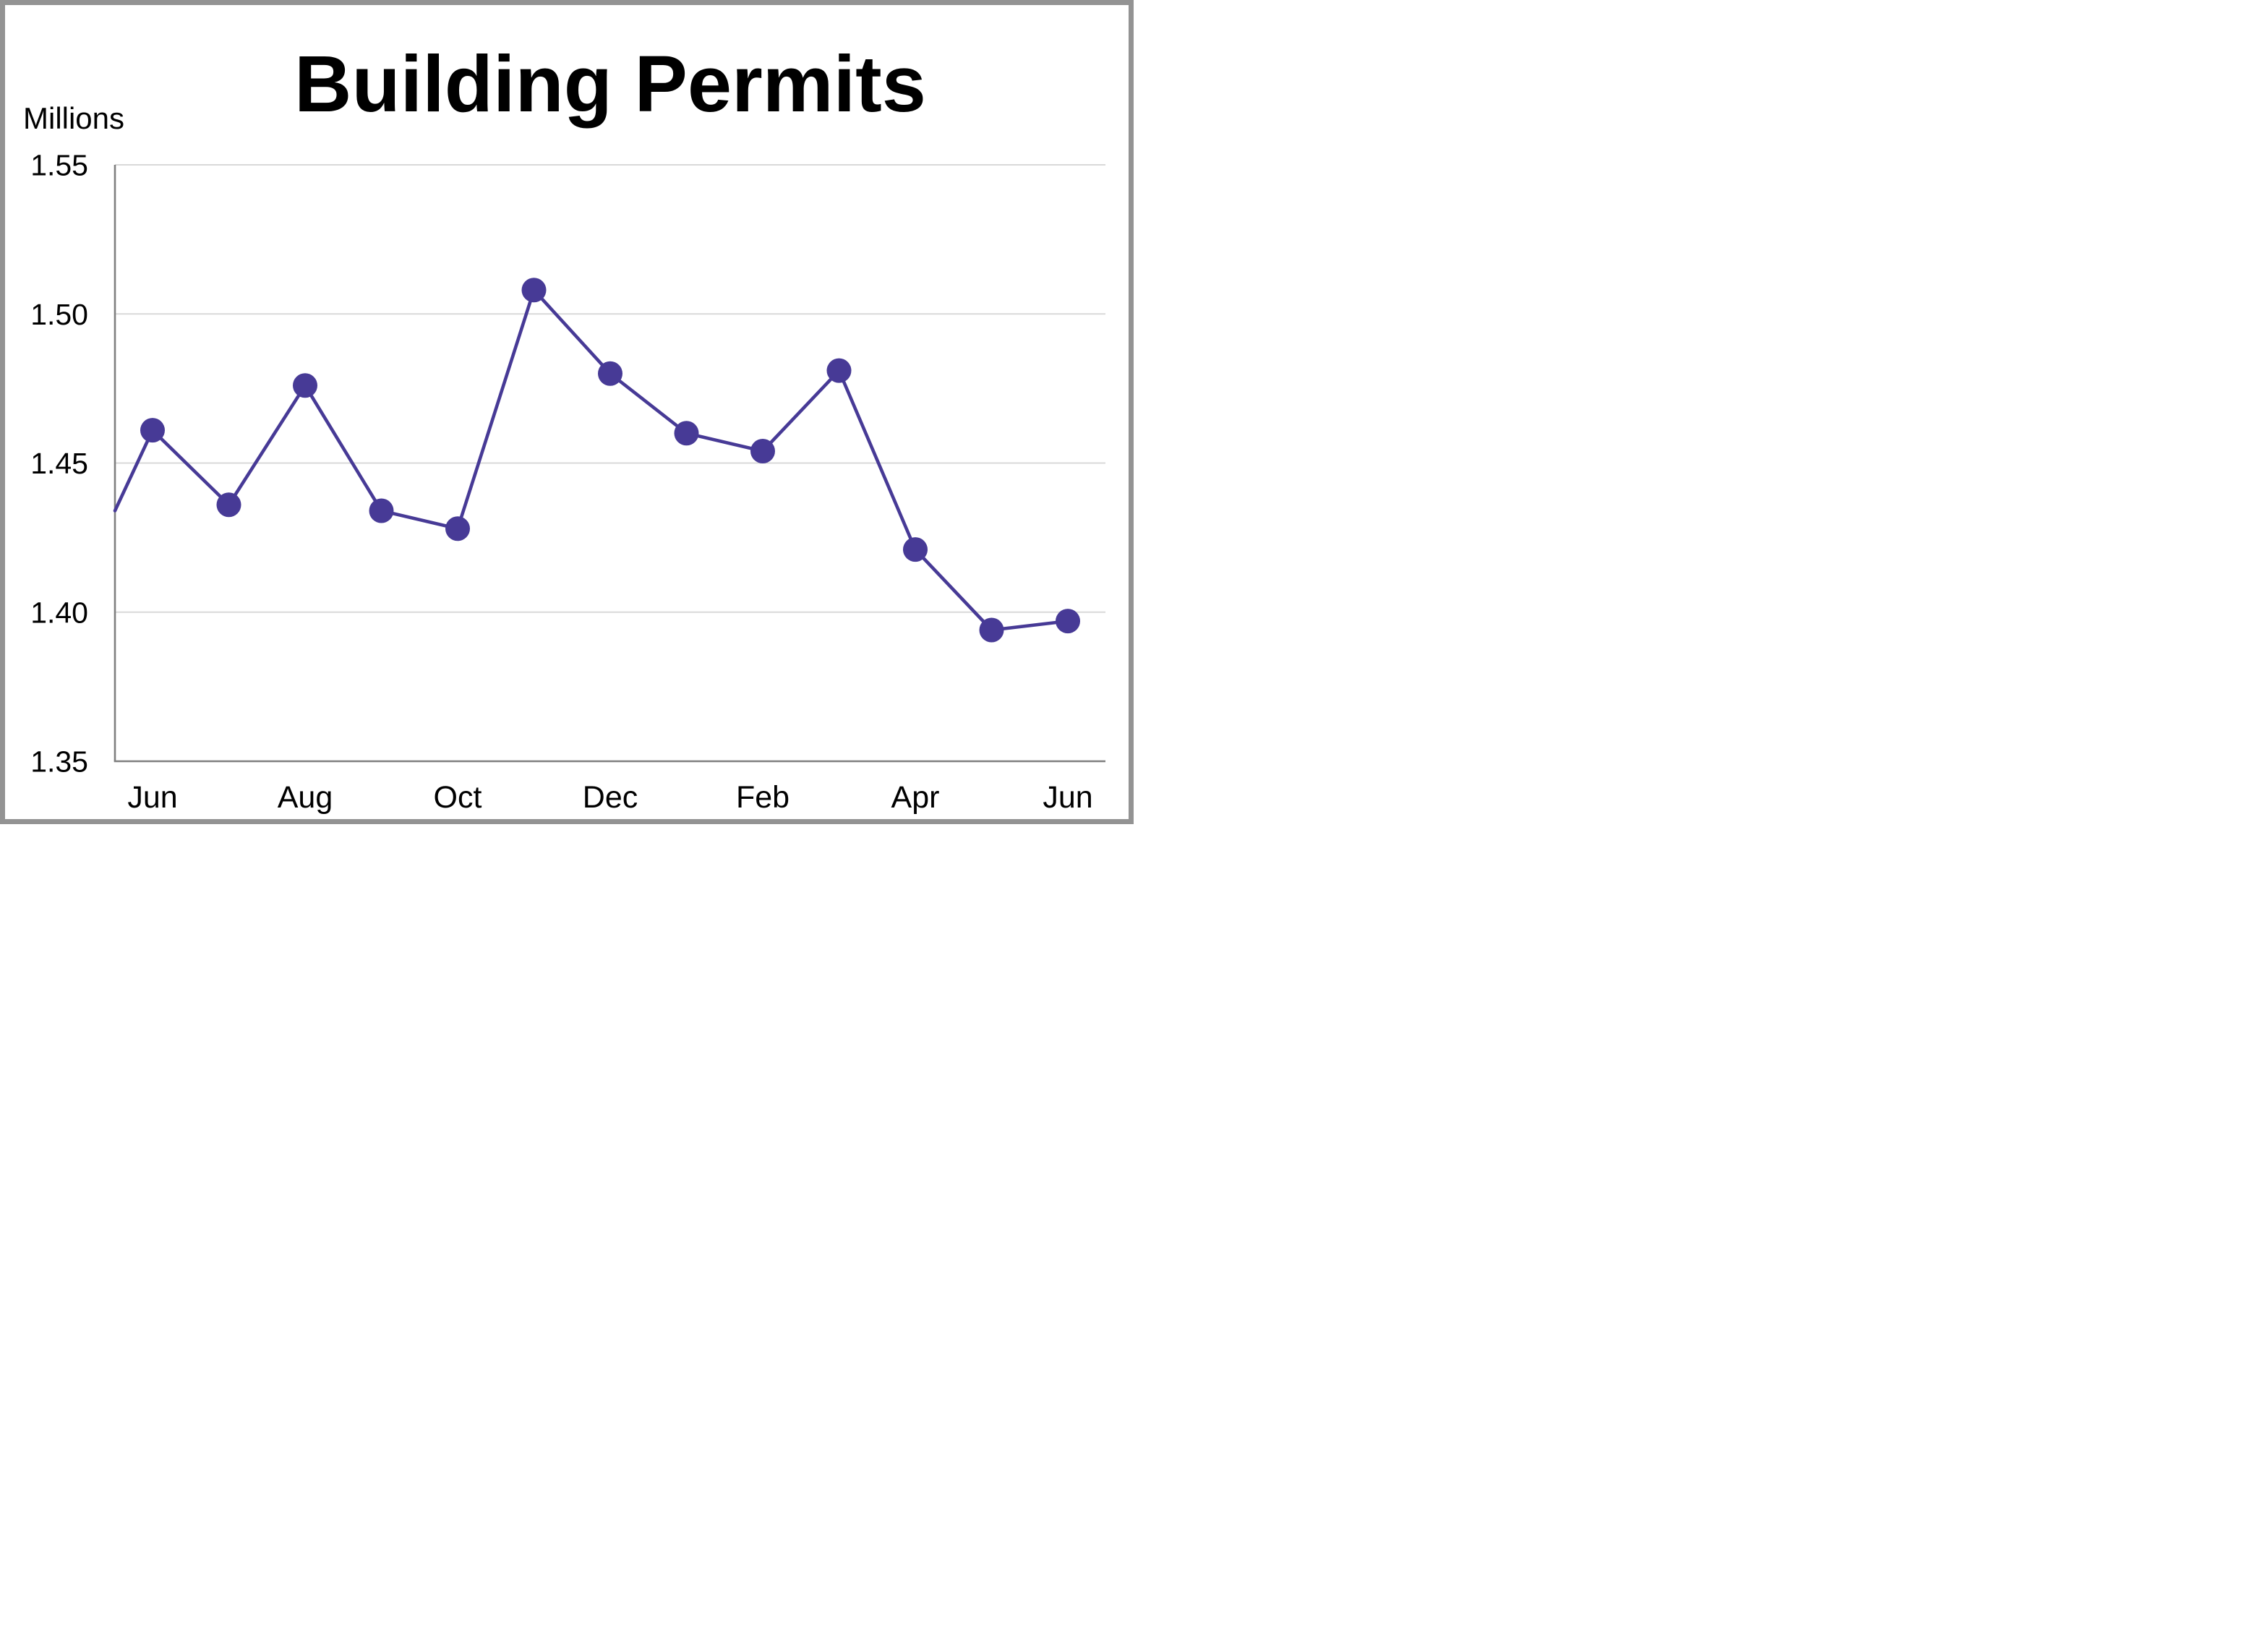 The height and width of the screenshot is (1649, 2268). Describe the element at coordinates (591, 460) in the screenshot. I see `series-line` at that location.